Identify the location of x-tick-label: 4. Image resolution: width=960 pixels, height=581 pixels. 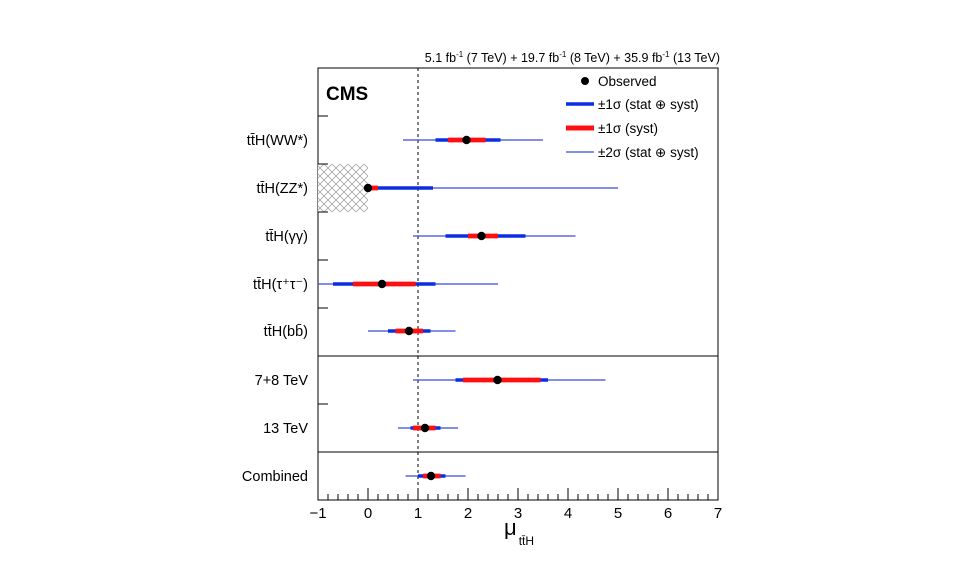
(568, 513).